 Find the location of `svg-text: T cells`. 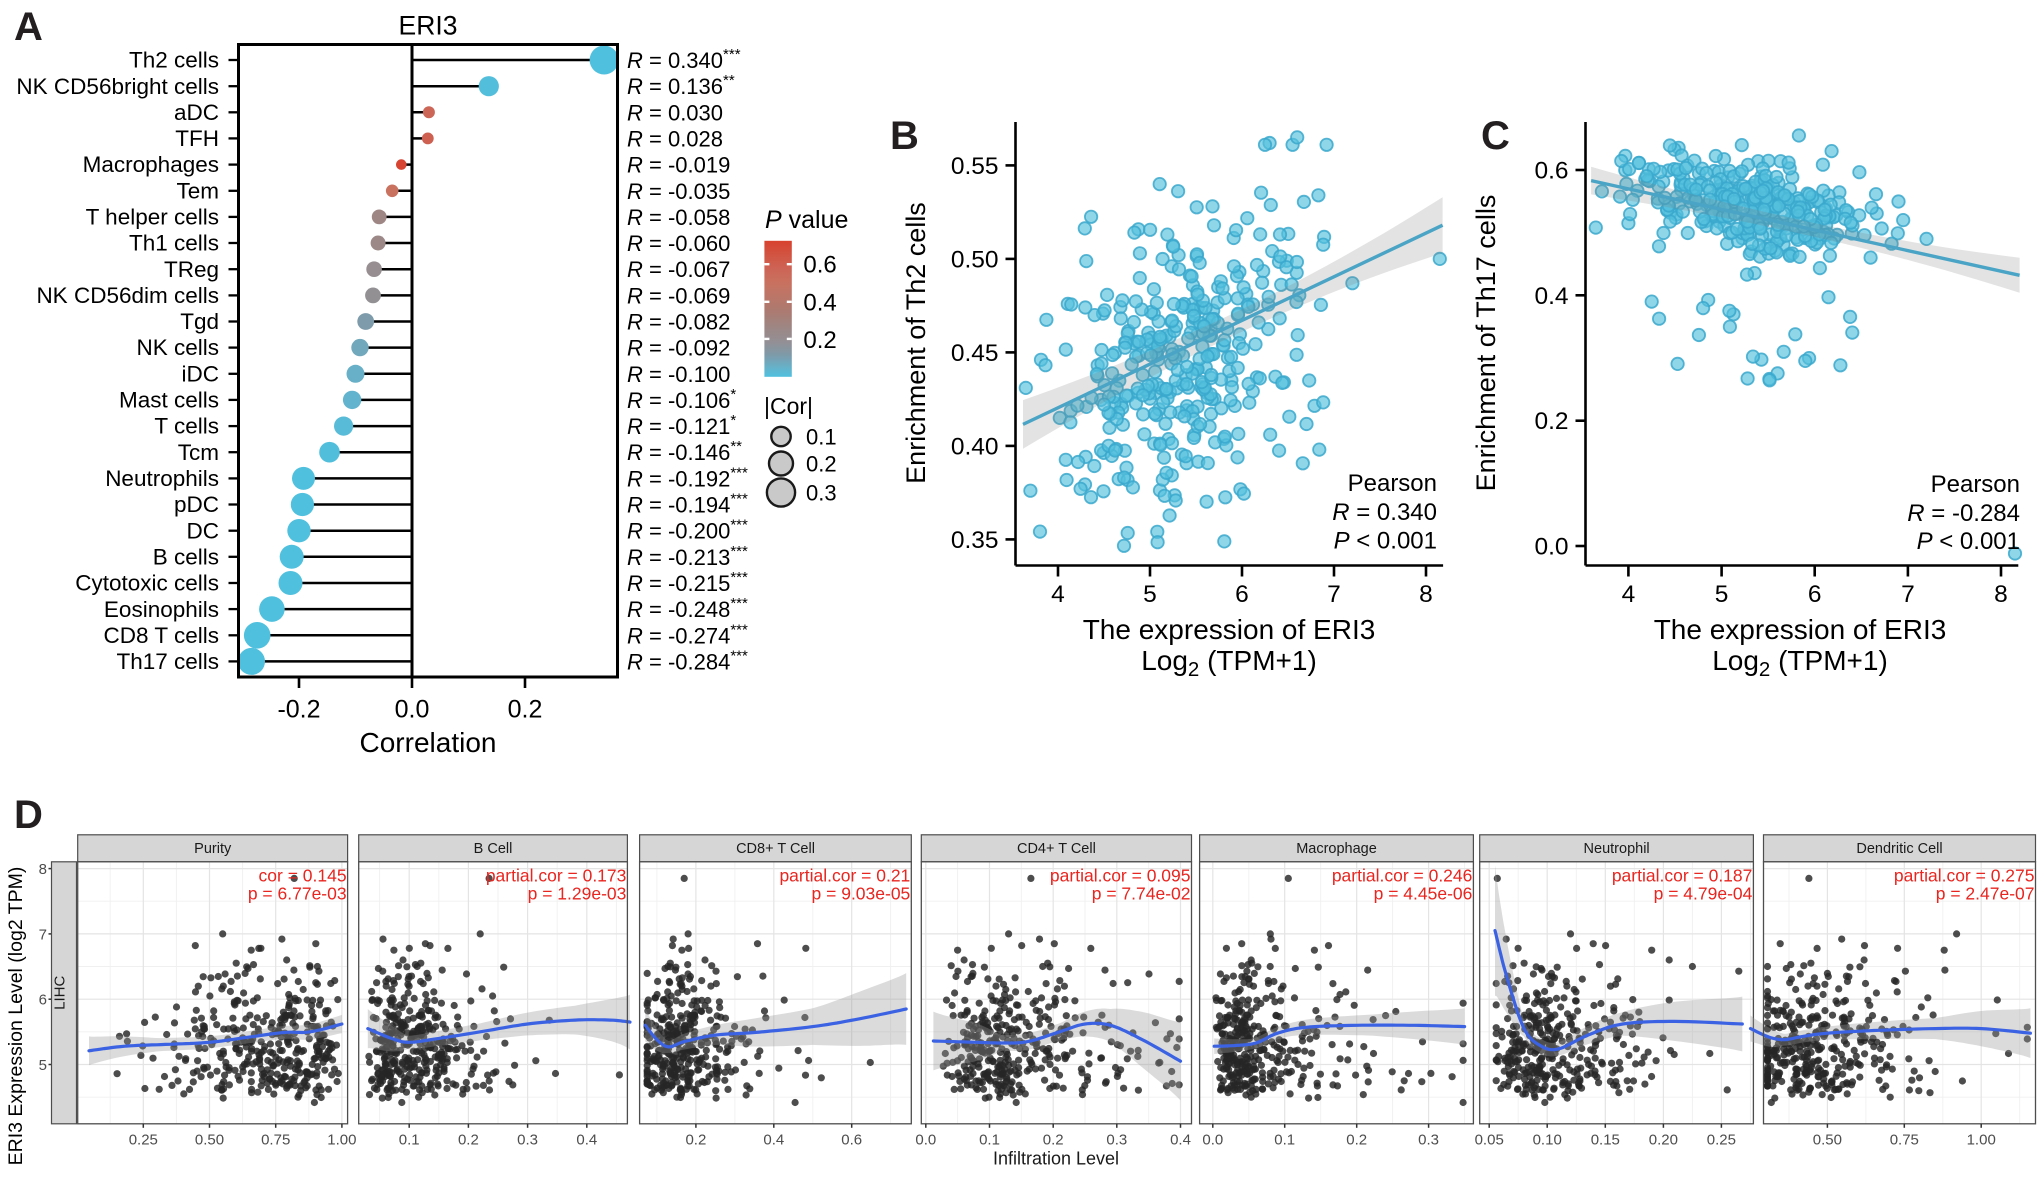

svg-text: T cells is located at coordinates (186, 426).